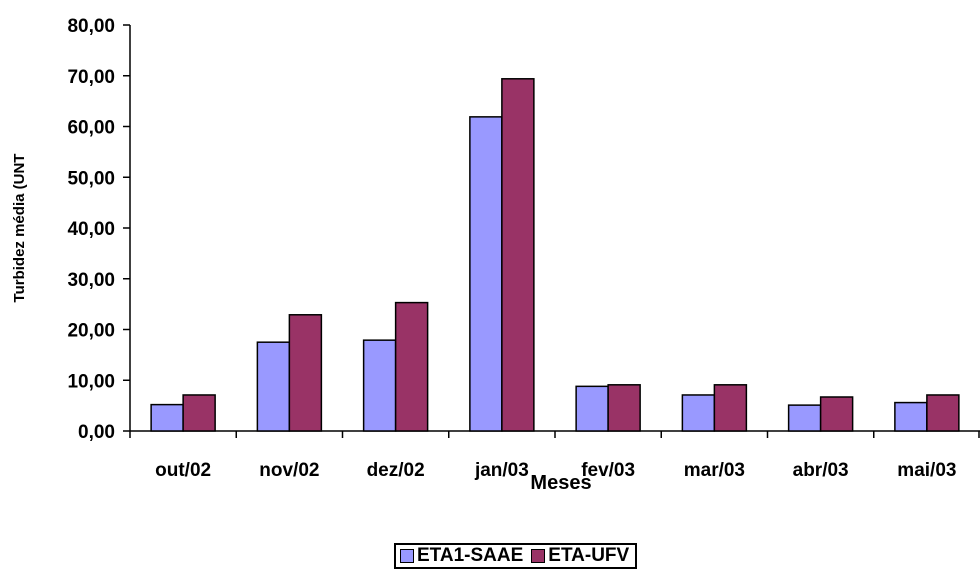 The width and height of the screenshot is (980, 573). What do you see at coordinates (926, 470) in the screenshot?
I see `x-tick-label: mai/03` at bounding box center [926, 470].